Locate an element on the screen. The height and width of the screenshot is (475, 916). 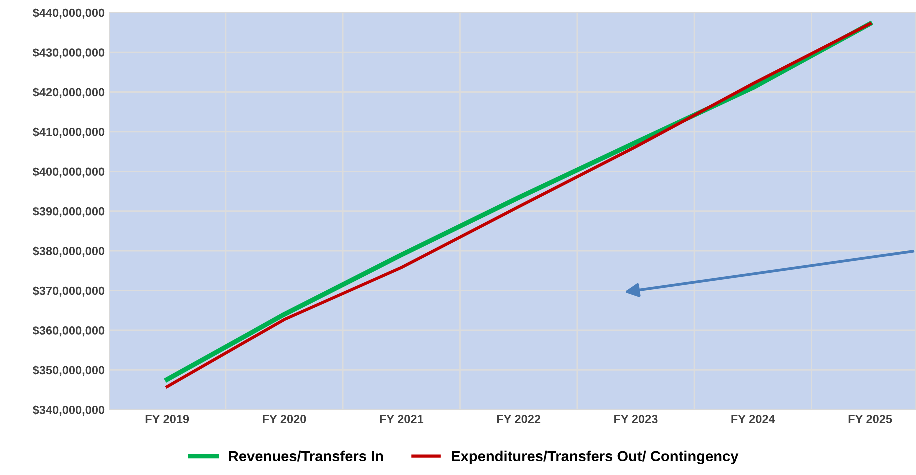
y-tick-label: $360,000,000 is located at coordinates (69, 331).